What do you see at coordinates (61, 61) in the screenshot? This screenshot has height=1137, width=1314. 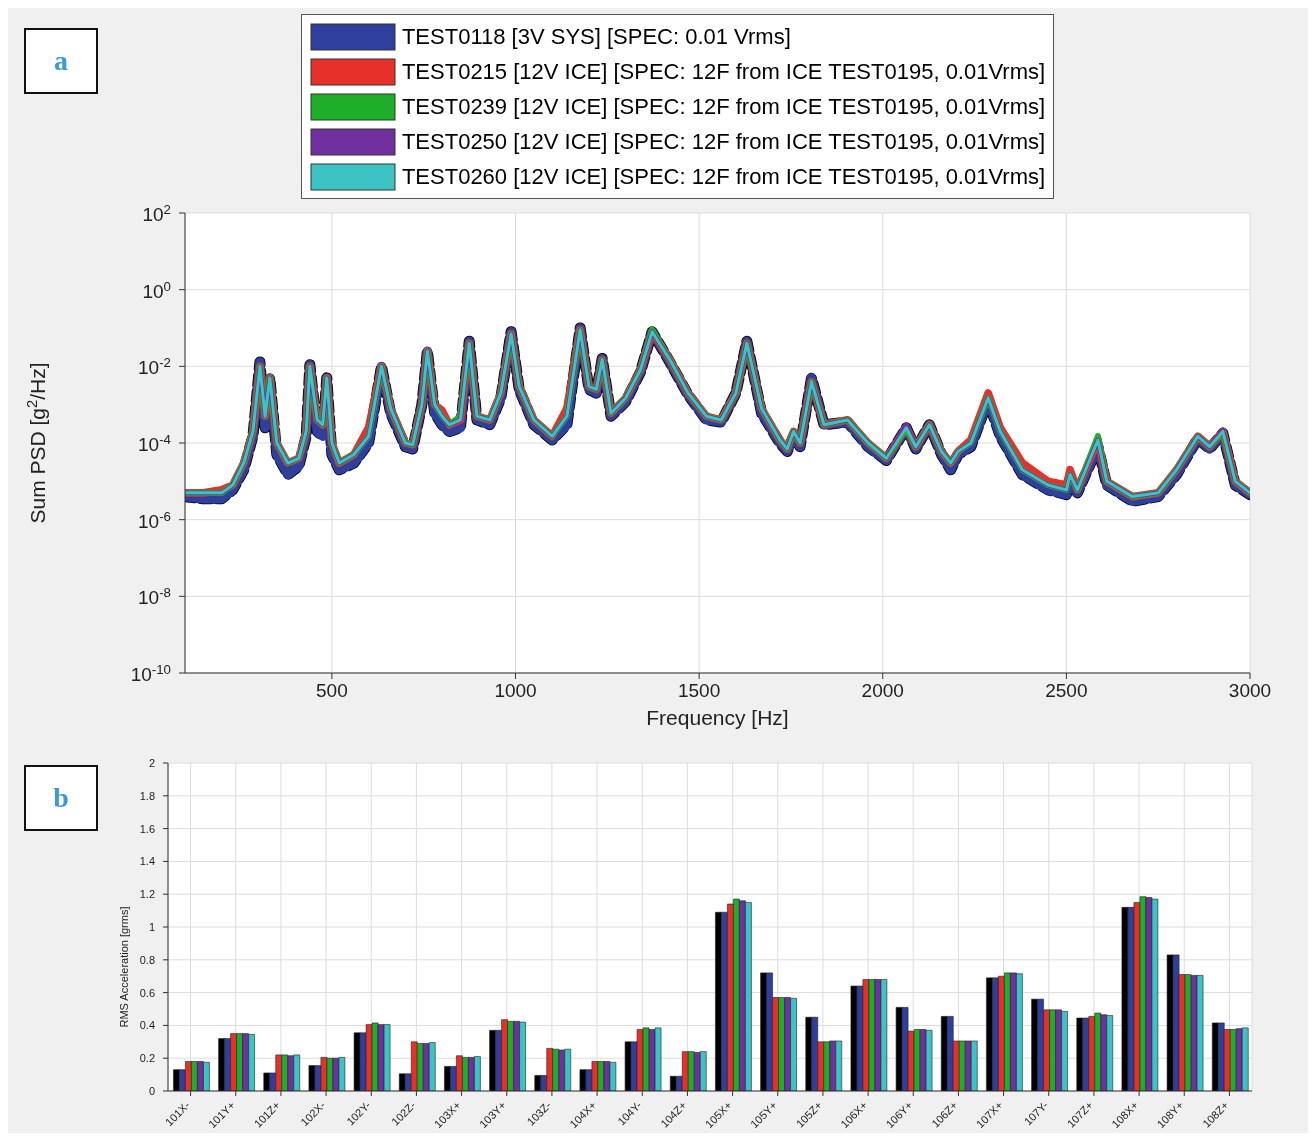 I see `panel-tag-box: a` at bounding box center [61, 61].